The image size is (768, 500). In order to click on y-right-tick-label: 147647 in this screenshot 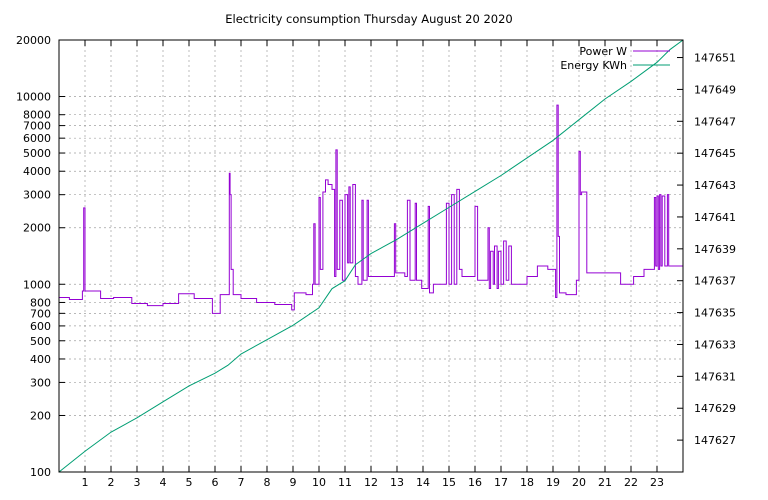, I will do `click(715, 121)`.